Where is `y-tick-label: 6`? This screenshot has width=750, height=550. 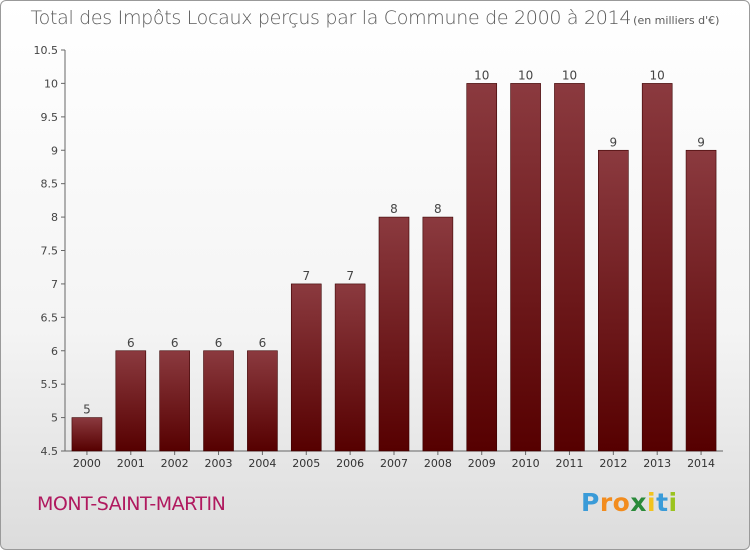
y-tick-label: 6 is located at coordinates (54, 351).